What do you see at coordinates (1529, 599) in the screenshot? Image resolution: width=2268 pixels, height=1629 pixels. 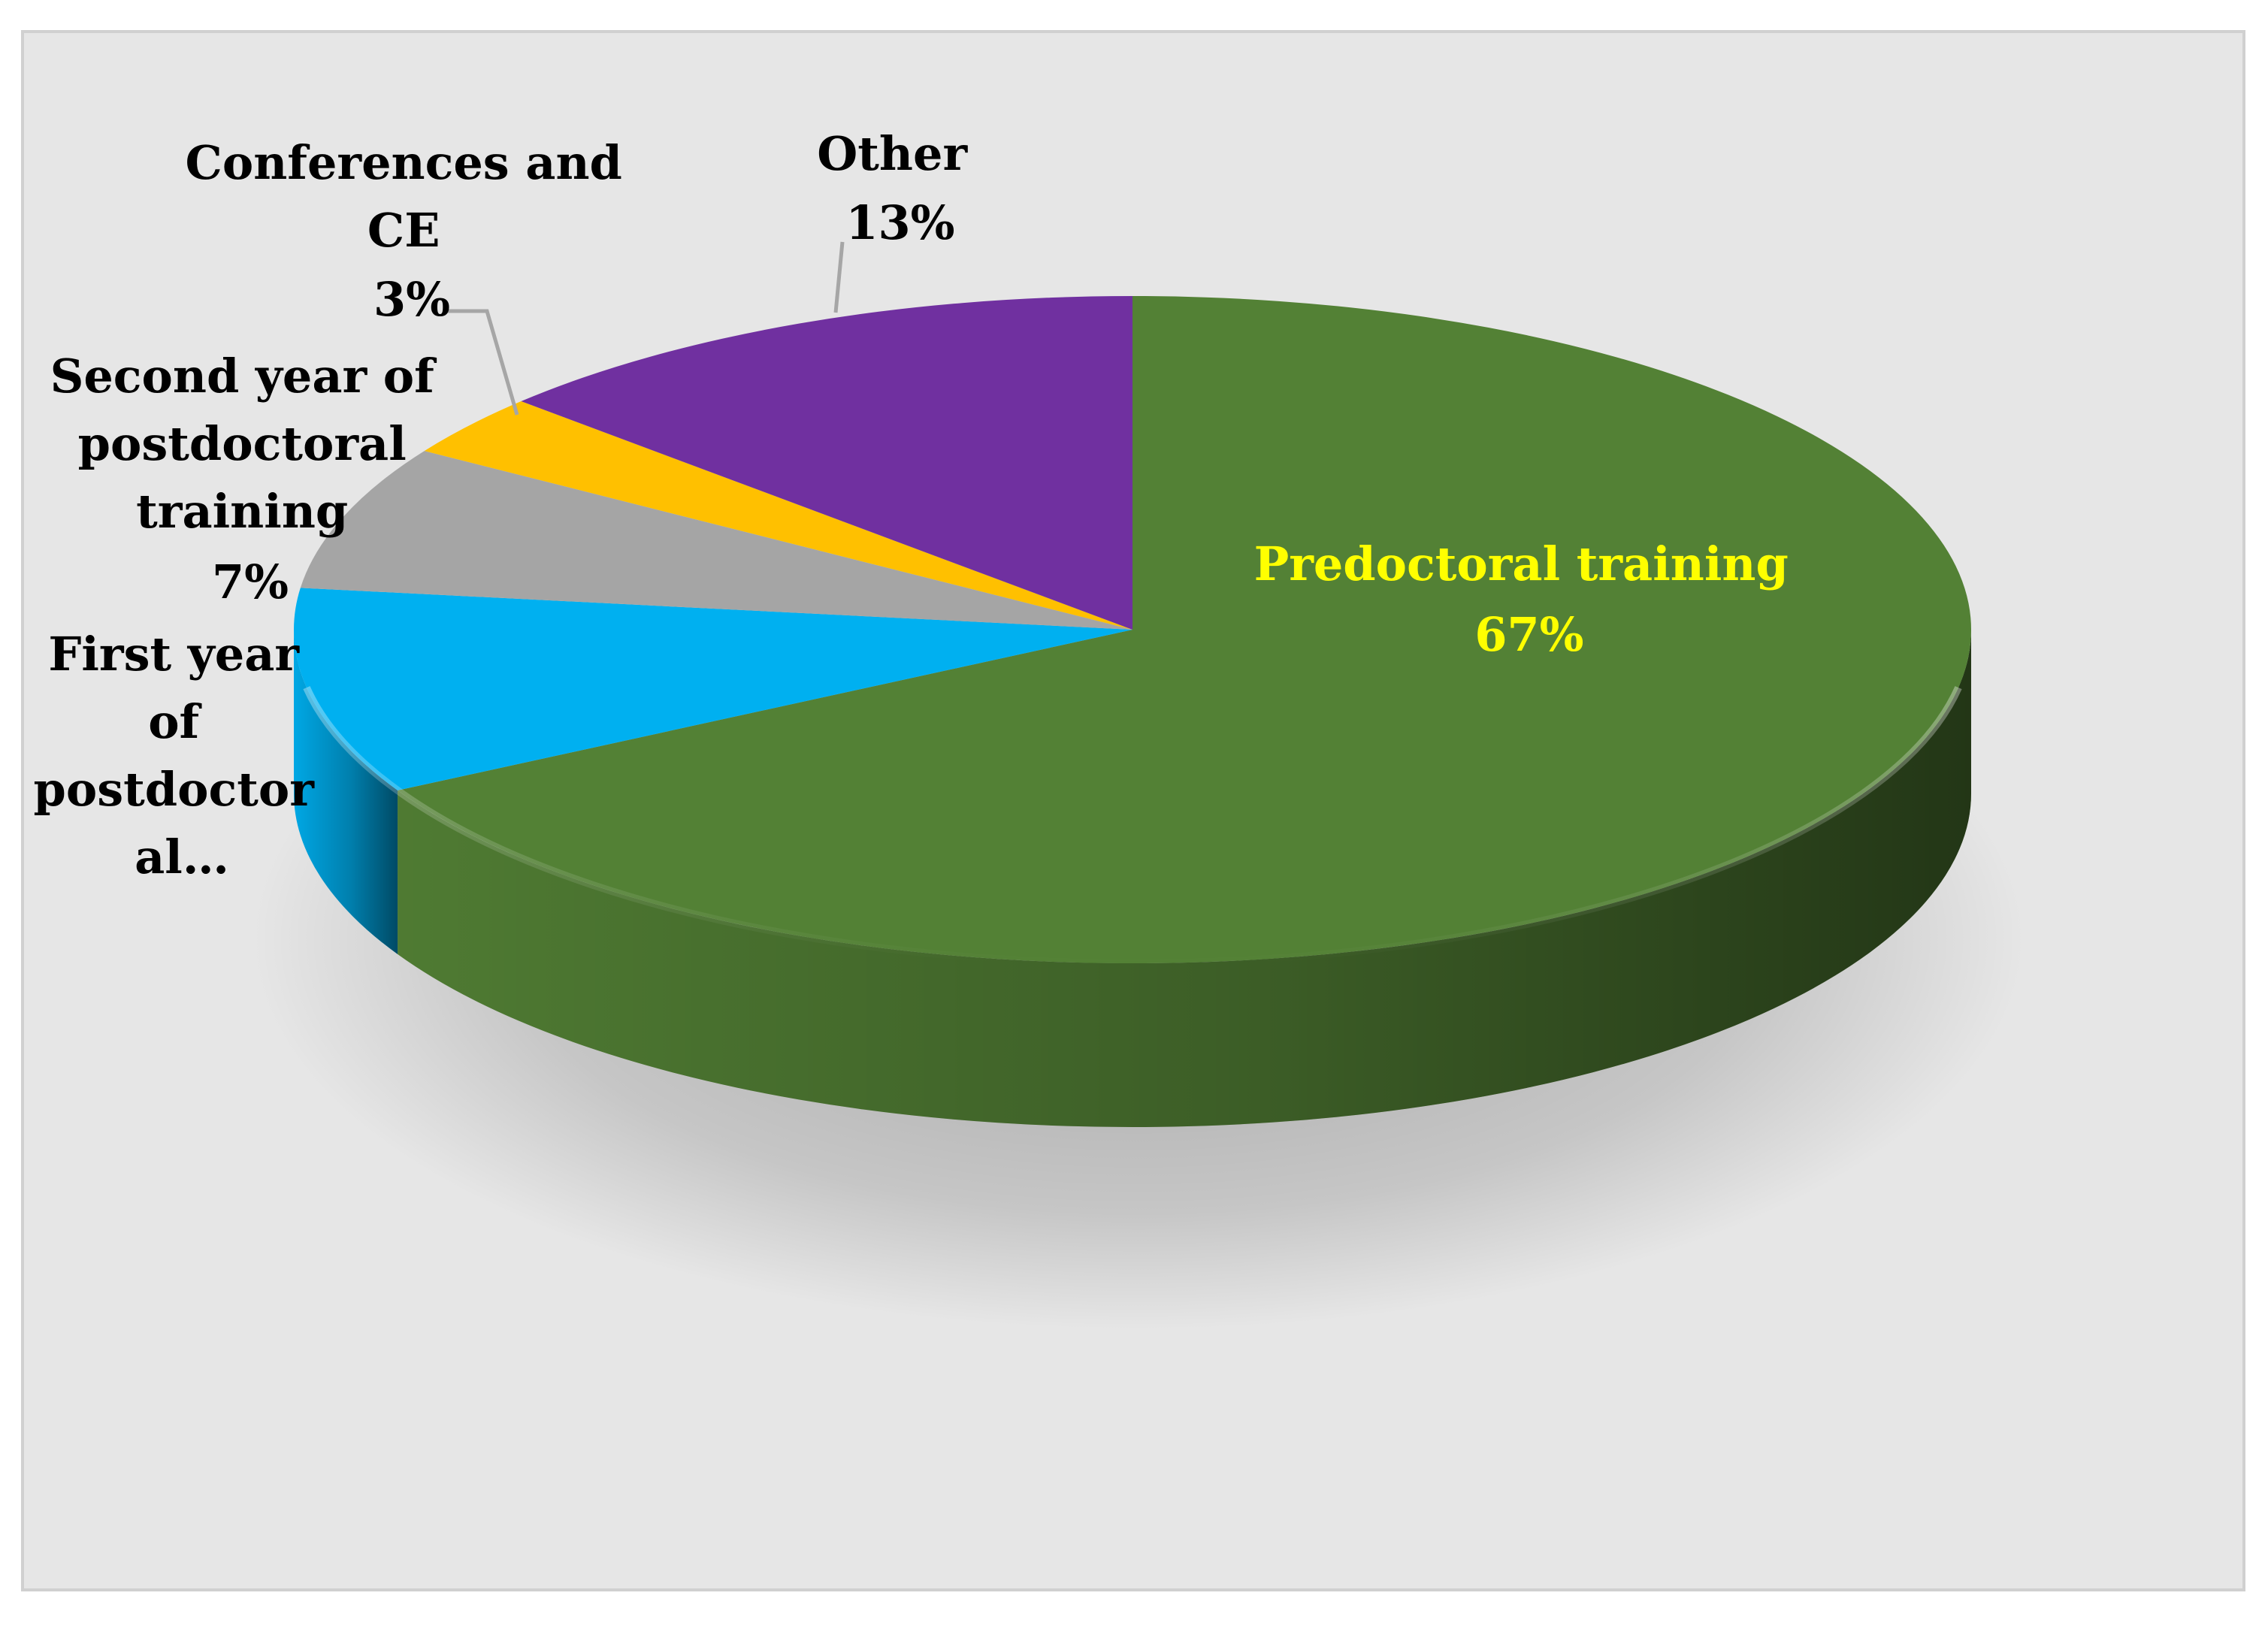 I see `label-predoctoral: Predoctoral training 67%` at bounding box center [1529, 599].